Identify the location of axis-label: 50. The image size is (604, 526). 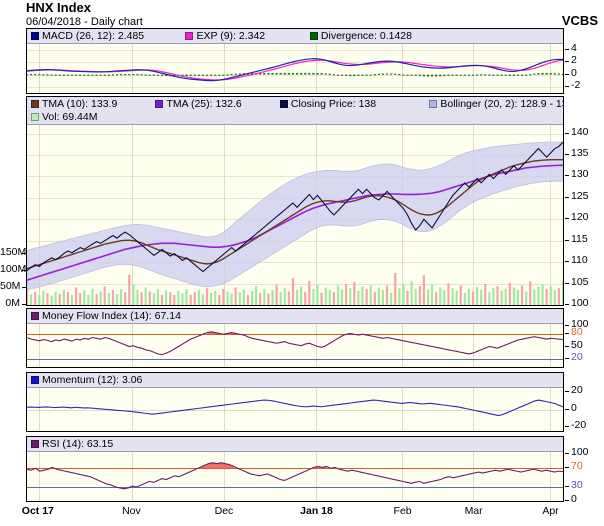
(577, 345).